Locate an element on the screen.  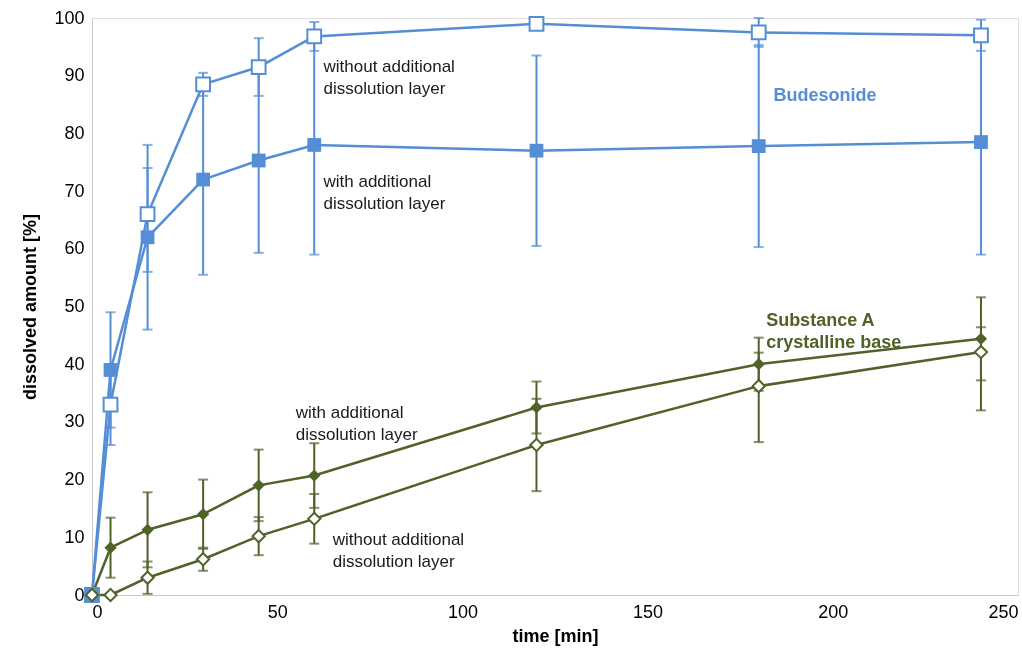
x-tick-label: 150 is located at coordinates (648, 611).